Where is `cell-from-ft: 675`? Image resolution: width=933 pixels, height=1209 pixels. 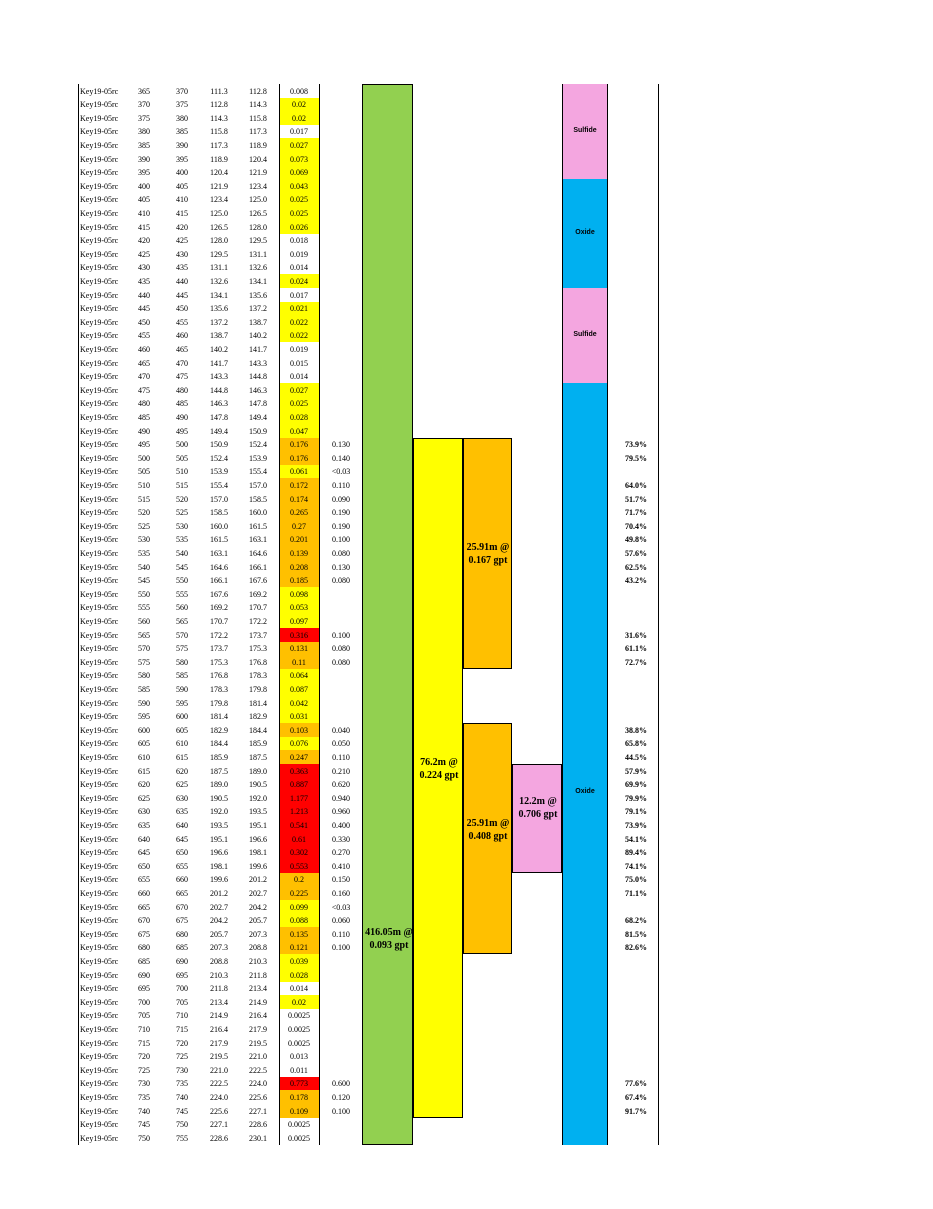
cell-from-ft: 675 is located at coordinates (144, 934).